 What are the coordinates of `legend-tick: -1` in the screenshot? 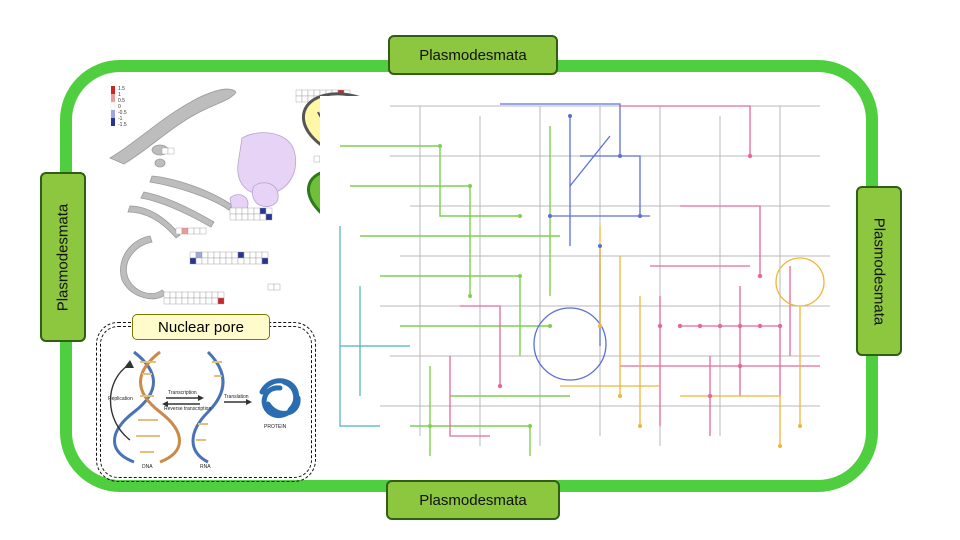 It's located at (120, 119).